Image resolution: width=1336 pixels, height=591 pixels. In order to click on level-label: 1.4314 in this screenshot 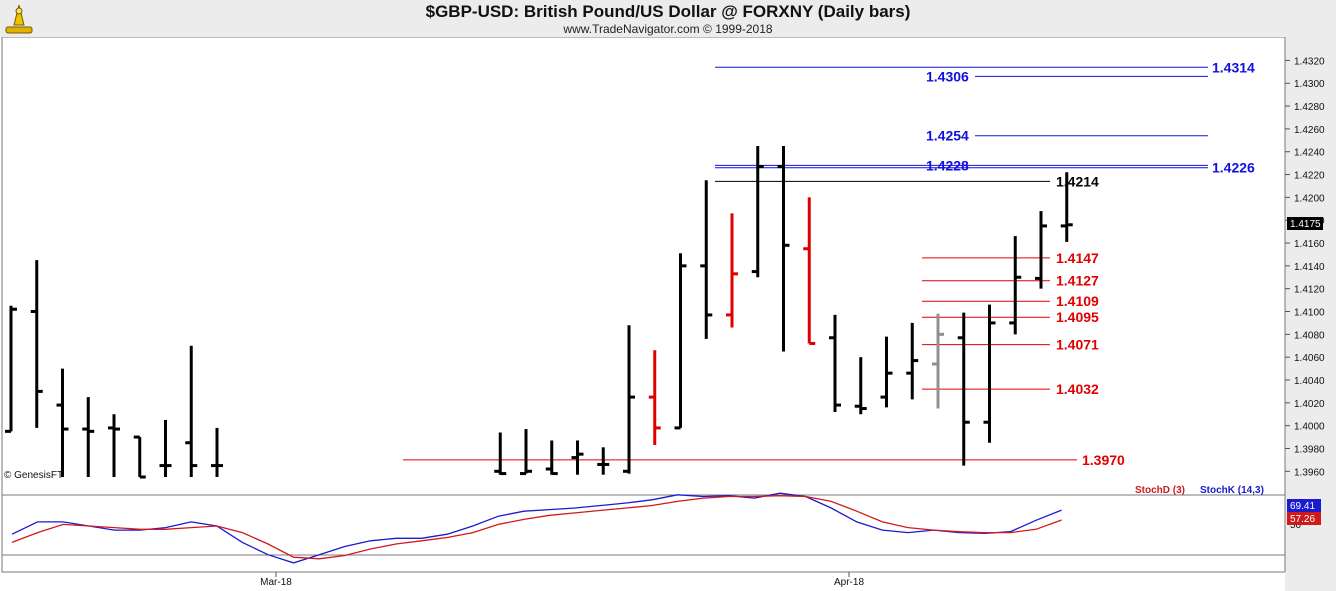, I will do `click(1233, 67)`.